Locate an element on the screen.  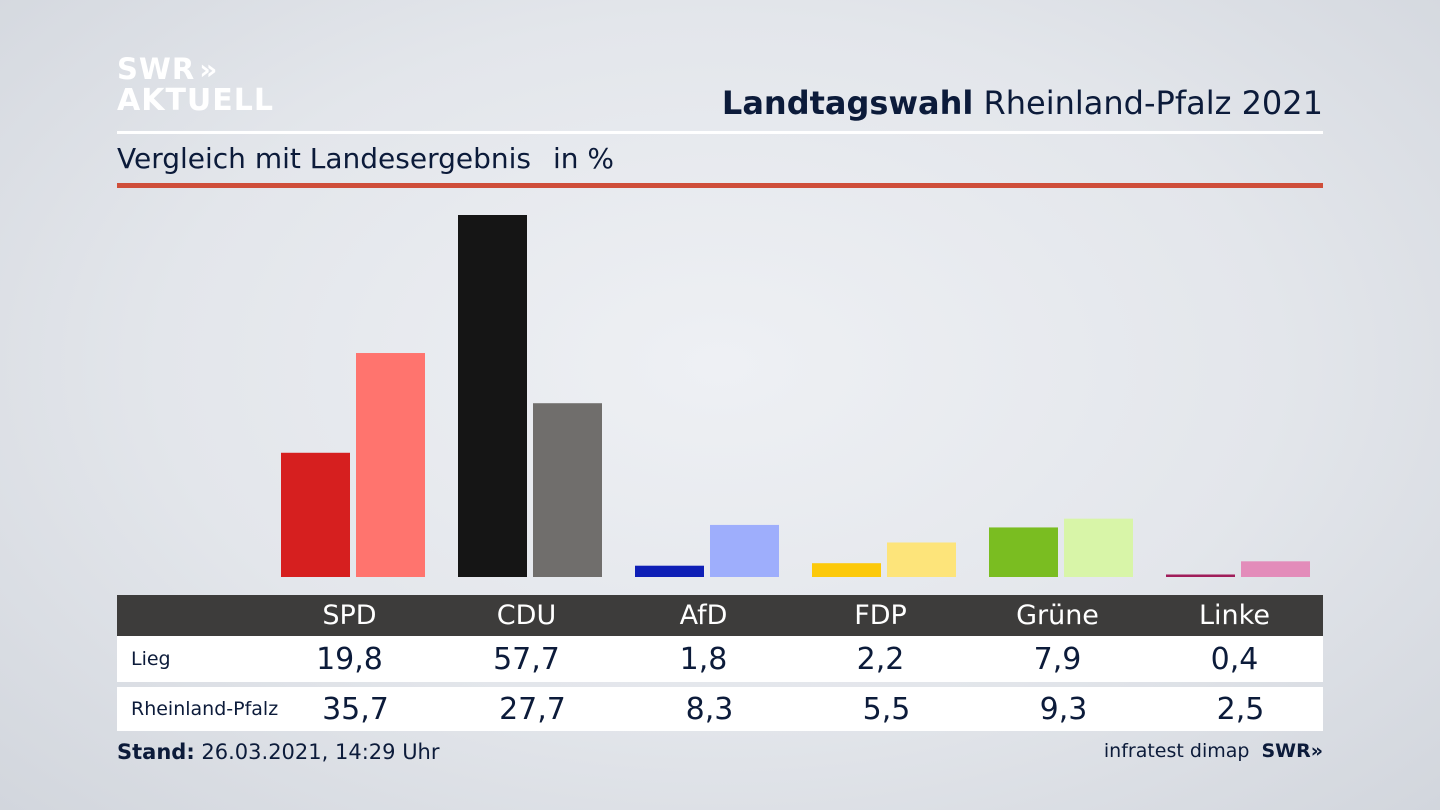
bar-cdu-lieg is located at coordinates (492, 396).